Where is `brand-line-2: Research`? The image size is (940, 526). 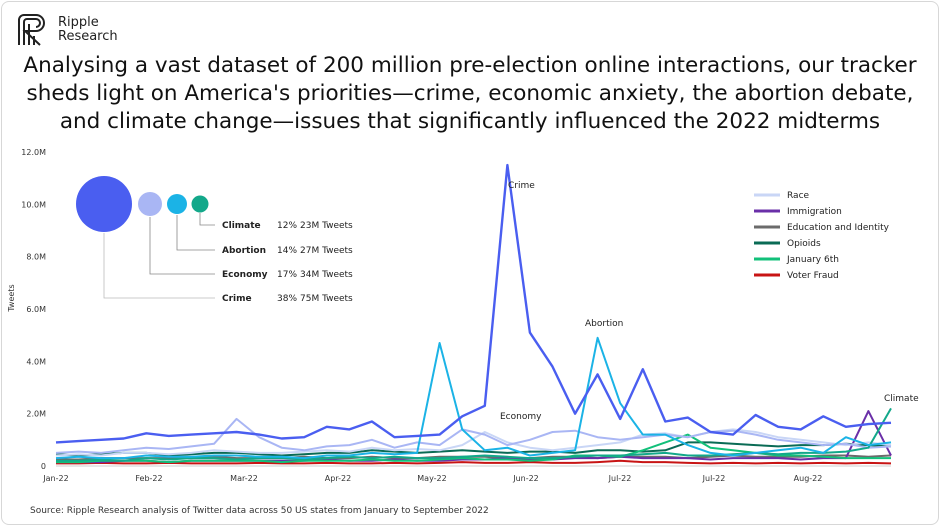
brand-line-2: Research is located at coordinates (88, 36).